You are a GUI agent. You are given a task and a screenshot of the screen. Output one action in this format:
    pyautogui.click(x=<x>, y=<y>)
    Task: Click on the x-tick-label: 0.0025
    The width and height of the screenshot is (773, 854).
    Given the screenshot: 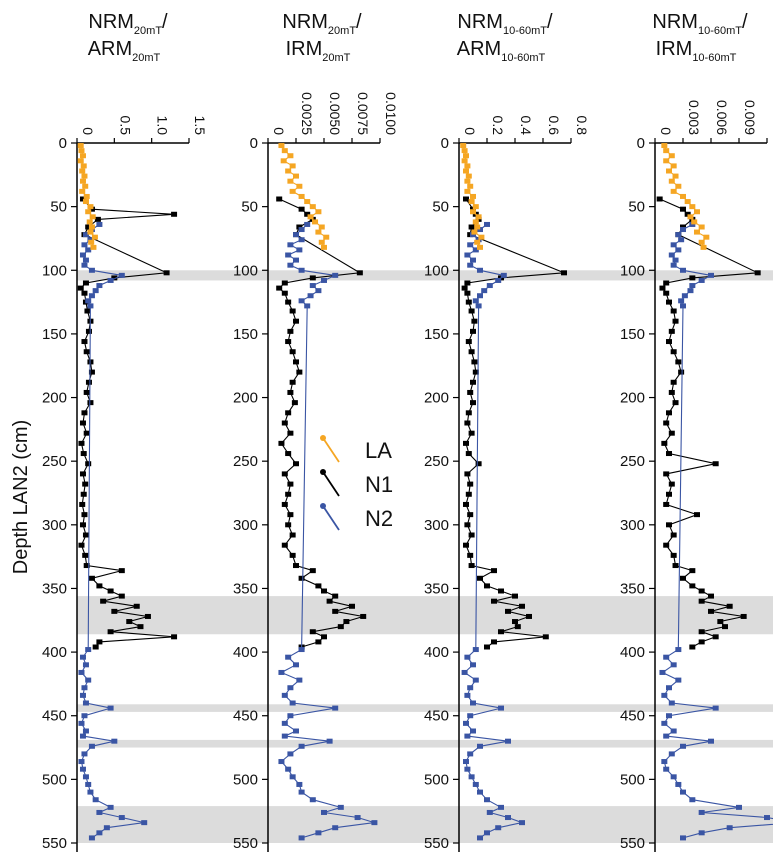 What is the action you would take?
    pyautogui.click(x=307, y=113)
    